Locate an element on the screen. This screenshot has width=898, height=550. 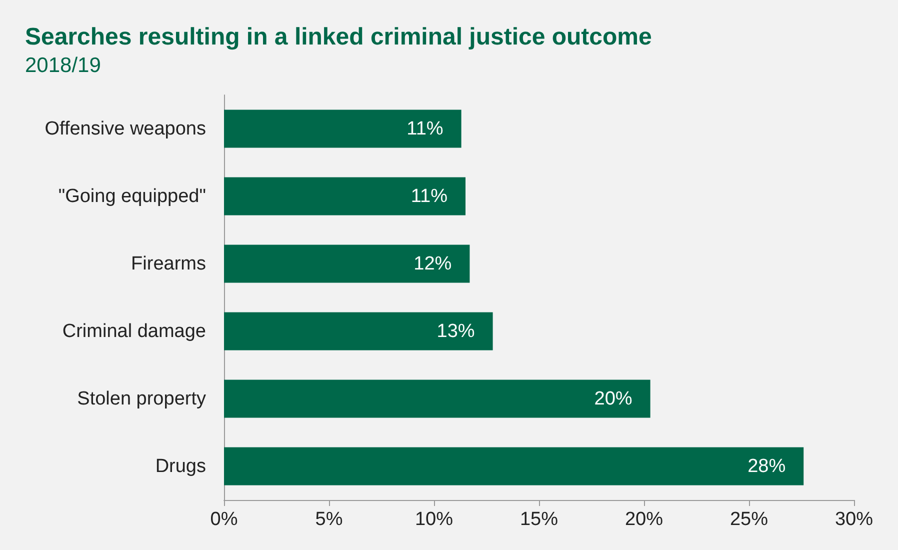
chart-title: Searches resulting in a linked criminal justice outcome is located at coordinates (338, 37).